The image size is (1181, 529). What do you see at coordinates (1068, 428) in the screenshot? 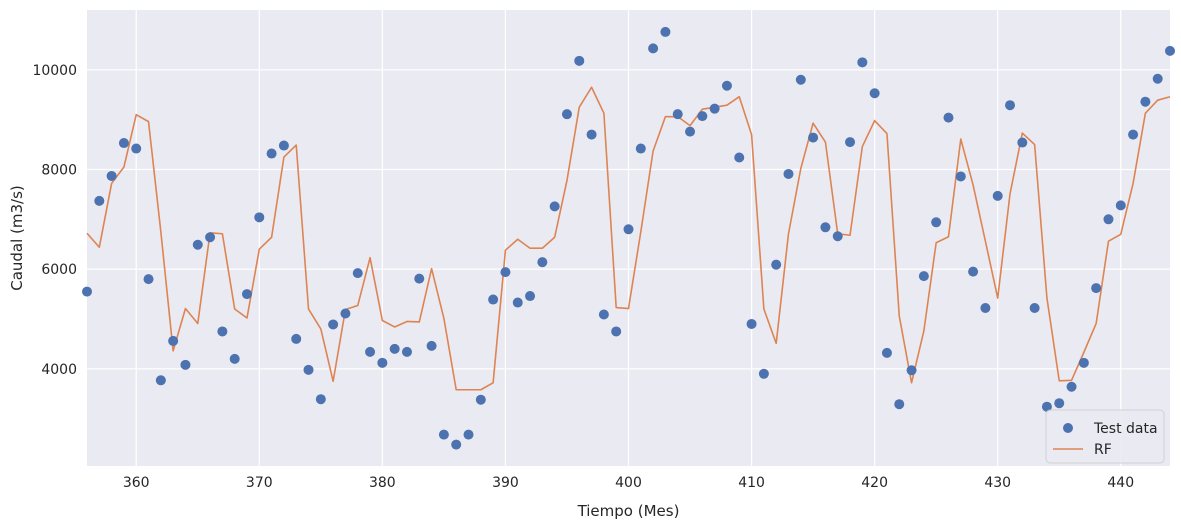
I see `legend-marker-test-data` at bounding box center [1068, 428].